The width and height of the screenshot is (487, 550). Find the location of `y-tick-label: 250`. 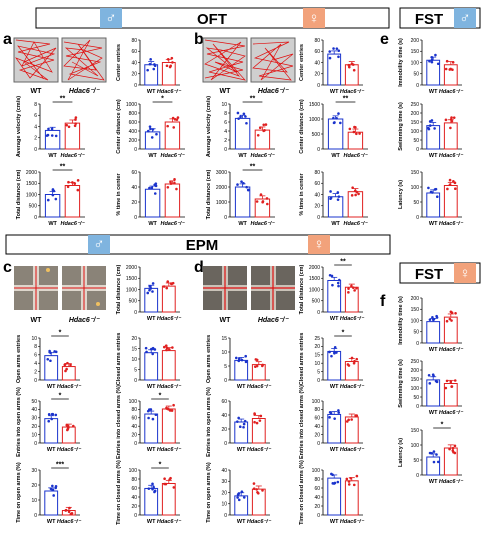

y-tick-label: 250 is located at coordinates (415, 362).